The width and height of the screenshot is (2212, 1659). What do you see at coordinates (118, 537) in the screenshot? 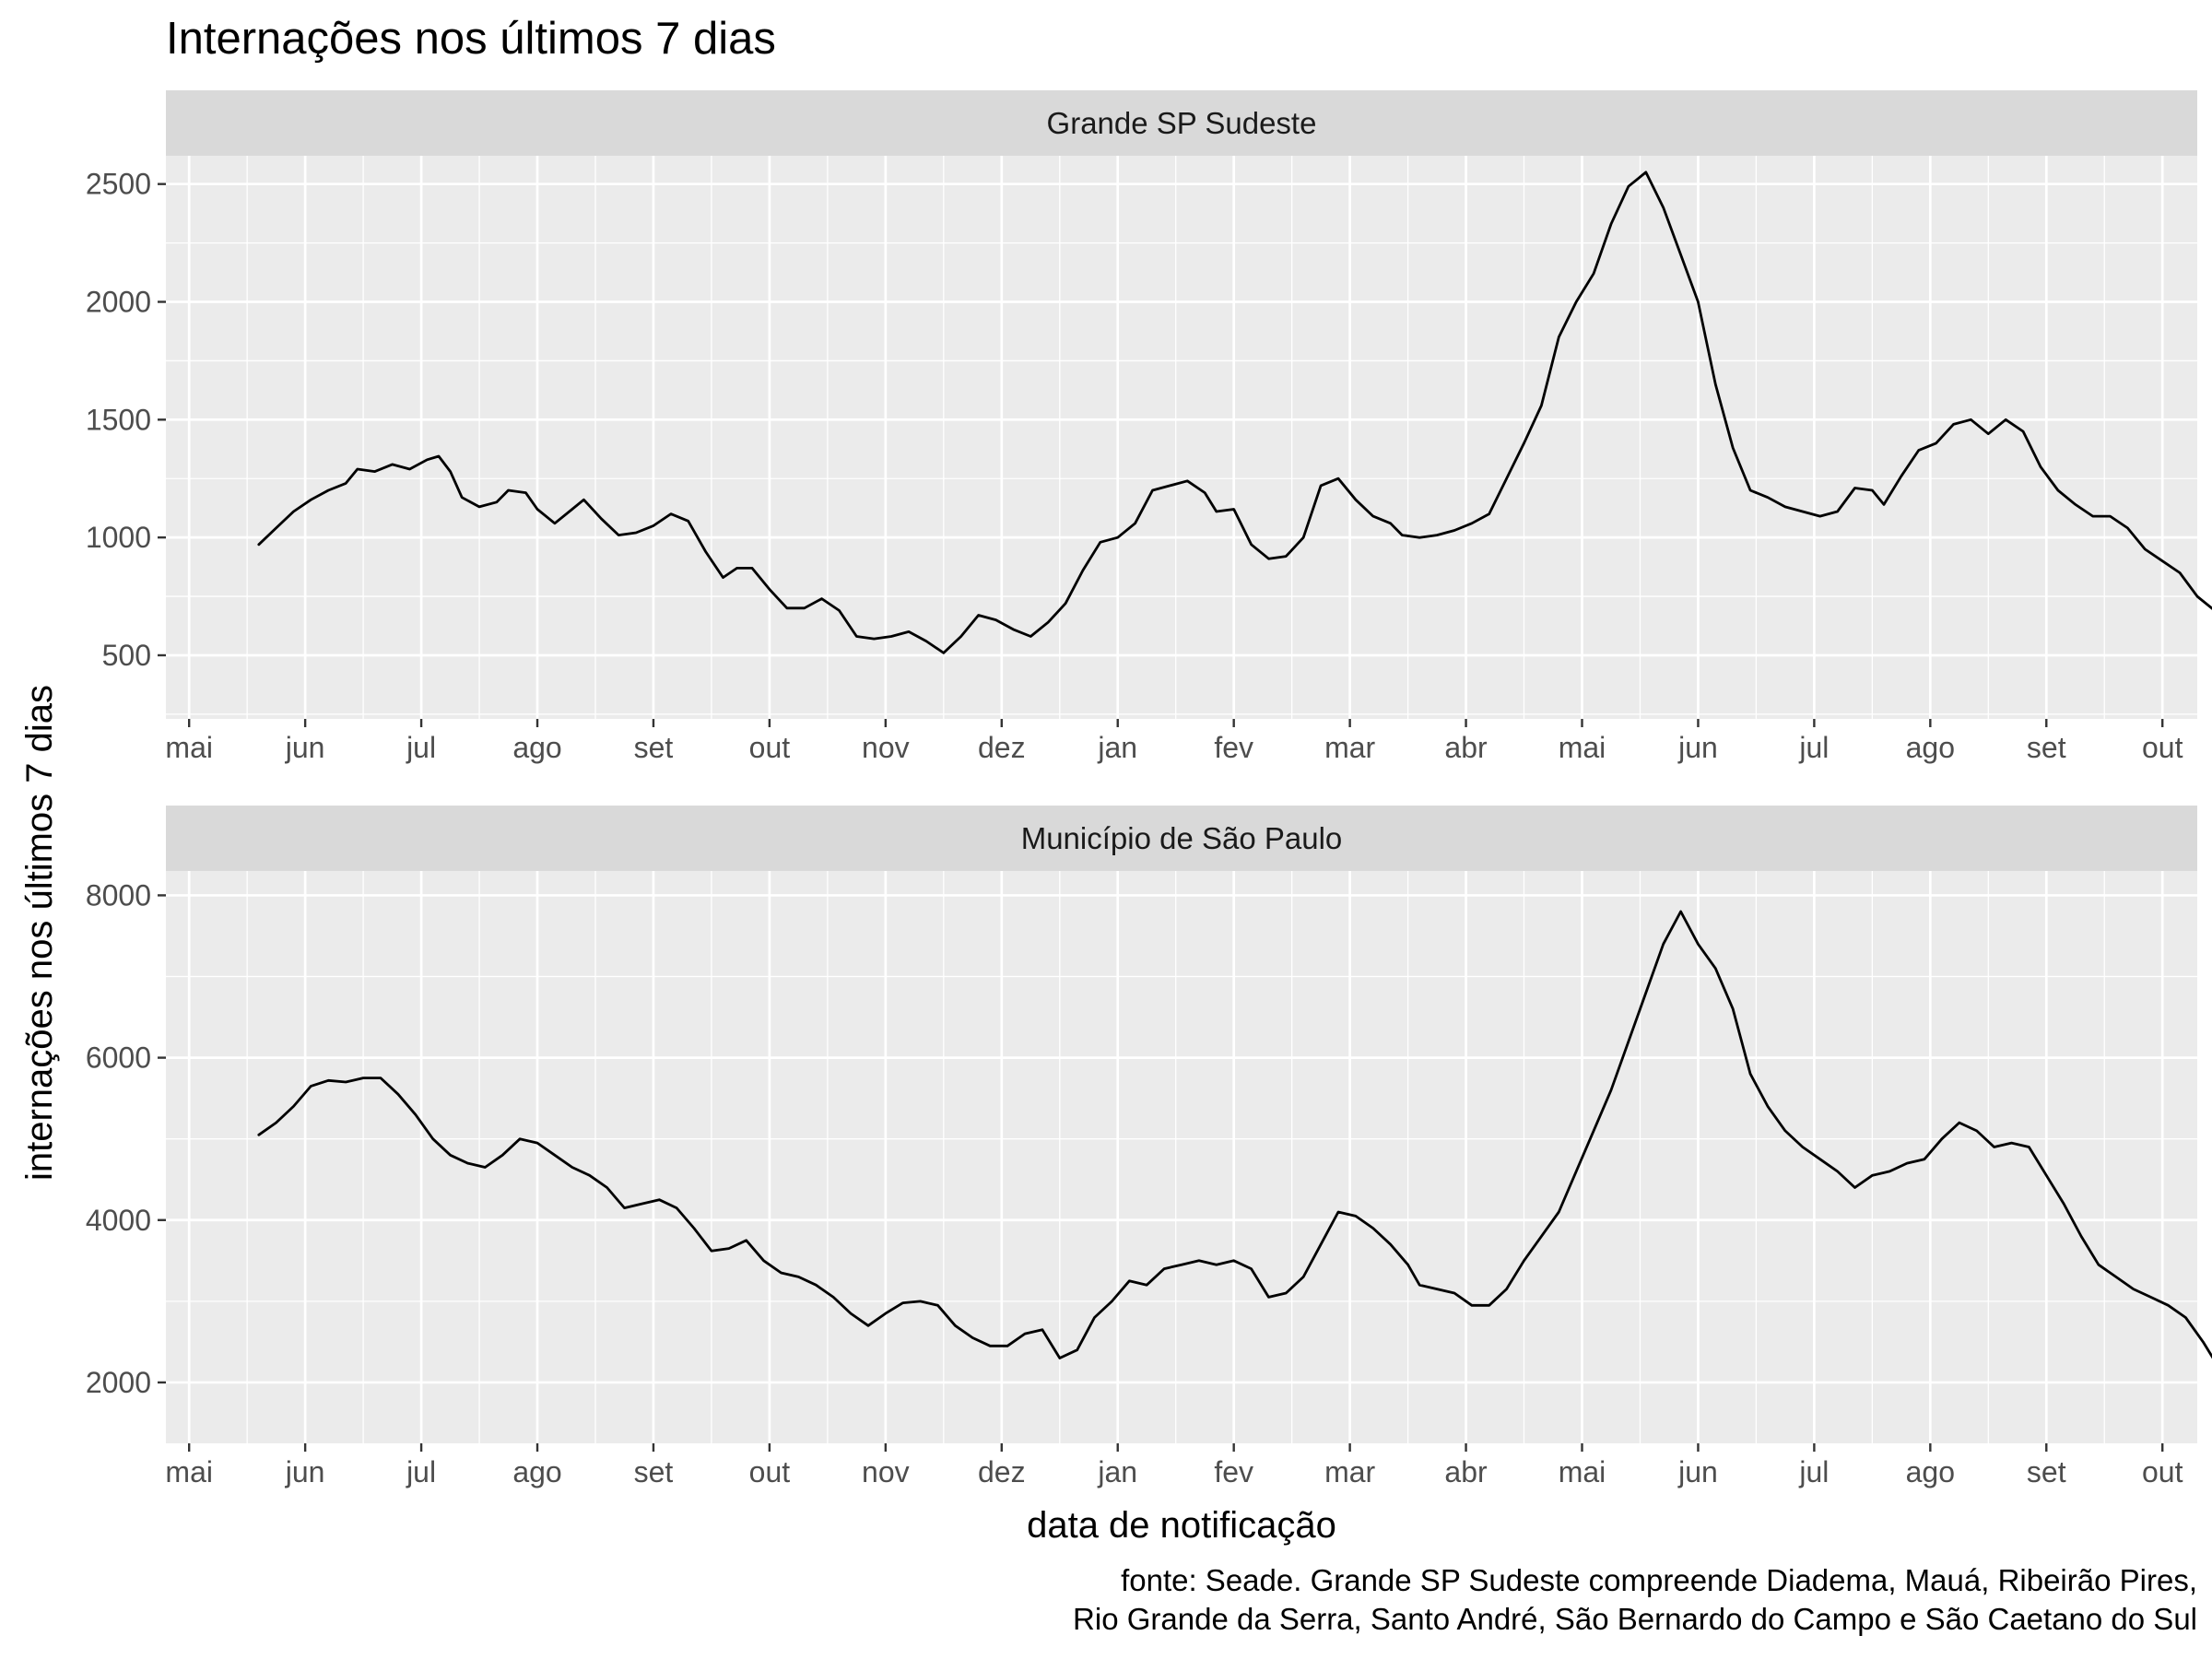
I see `y-tick-label: 1000` at bounding box center [118, 537].